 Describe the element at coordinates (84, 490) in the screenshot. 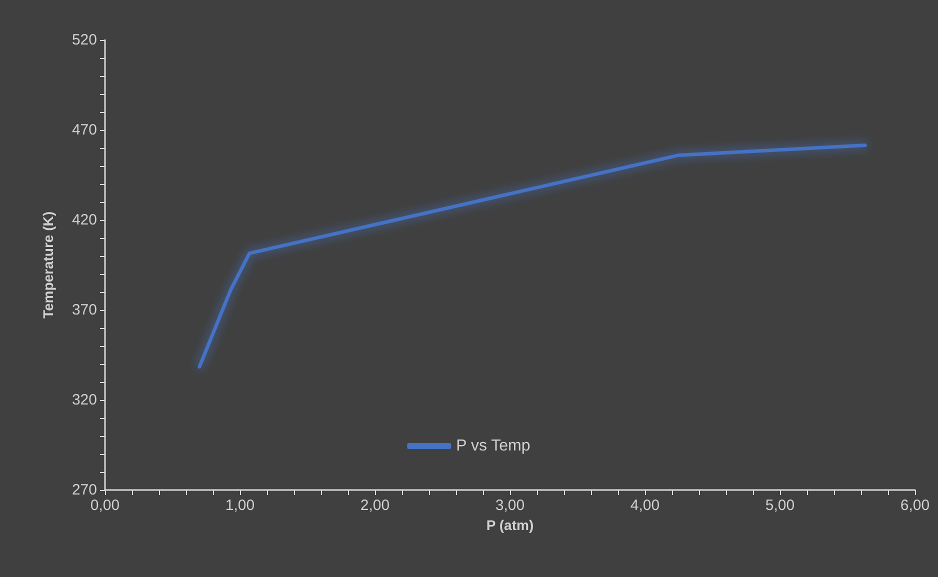

I see `y-tick-label: 270` at that location.